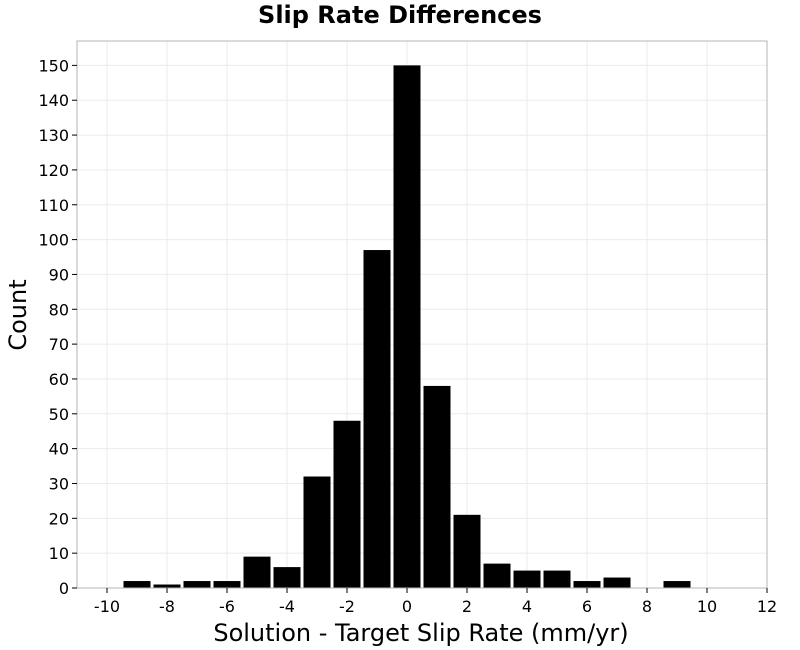  I want to click on y-tick-label: 60, so click(59, 379).